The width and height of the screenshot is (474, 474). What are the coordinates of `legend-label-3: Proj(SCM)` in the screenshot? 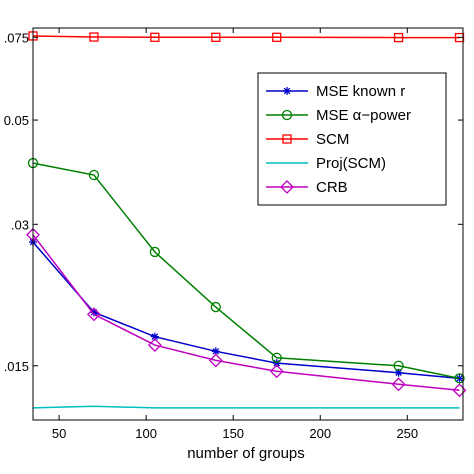 It's located at (351, 163).